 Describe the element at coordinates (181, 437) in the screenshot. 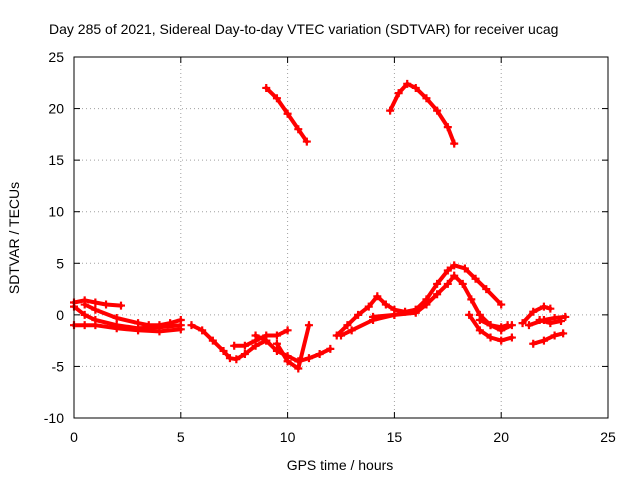

I see `x-tick-label: 5` at that location.